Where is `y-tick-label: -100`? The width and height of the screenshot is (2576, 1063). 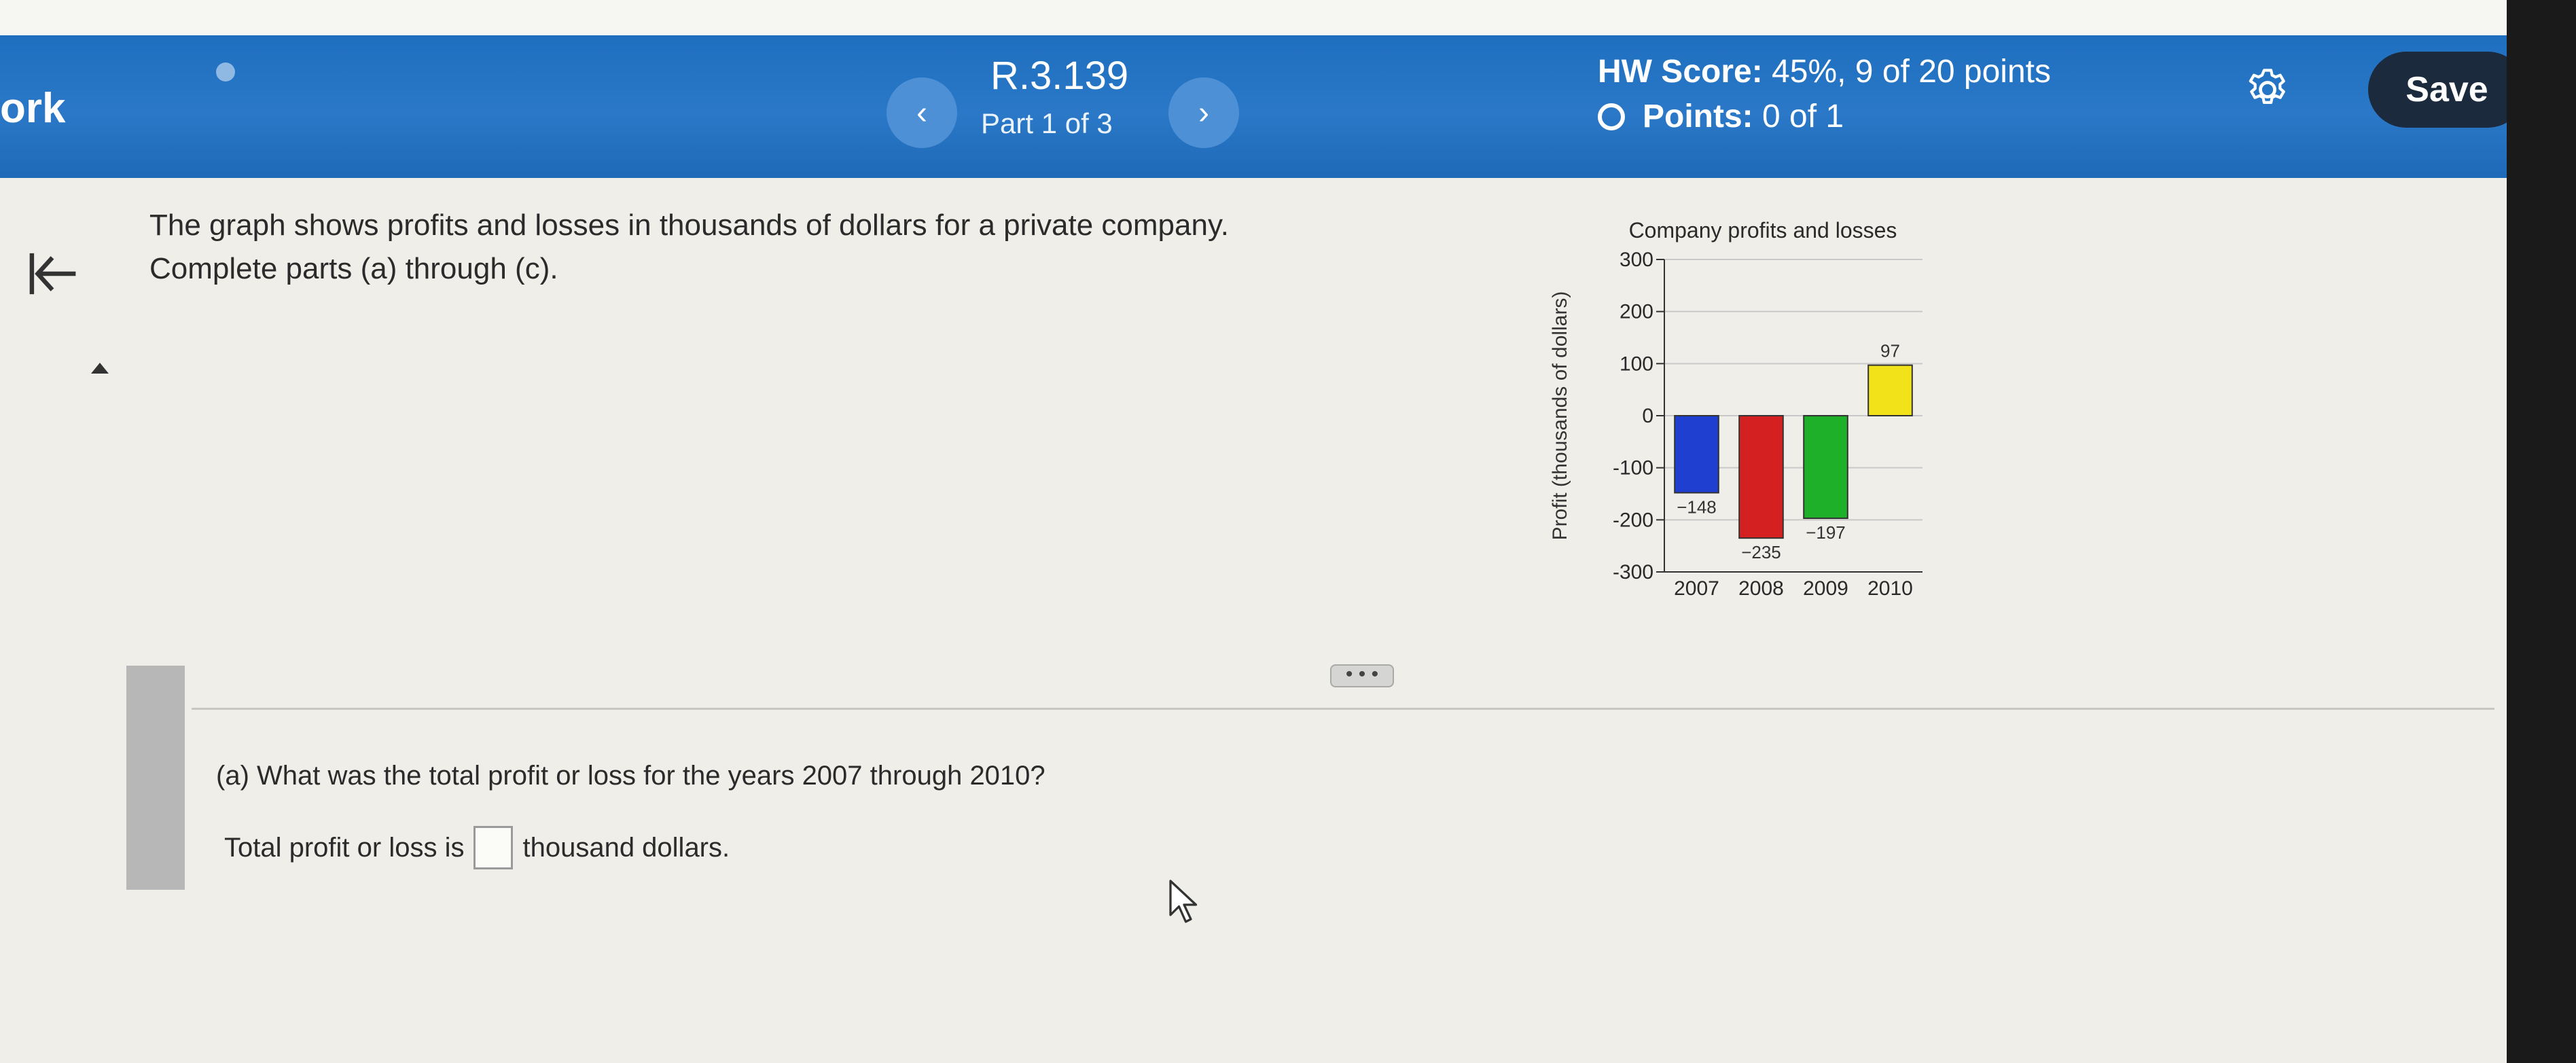 y-tick-label: -100 is located at coordinates (1633, 468).